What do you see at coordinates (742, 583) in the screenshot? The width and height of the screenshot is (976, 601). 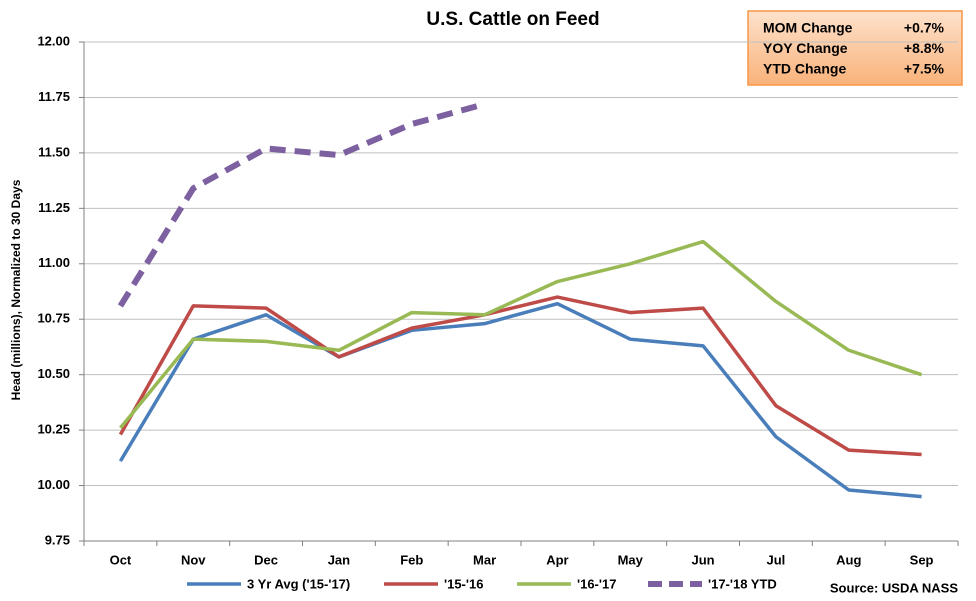 I see `legend-label: '17-'18 YTD` at bounding box center [742, 583].